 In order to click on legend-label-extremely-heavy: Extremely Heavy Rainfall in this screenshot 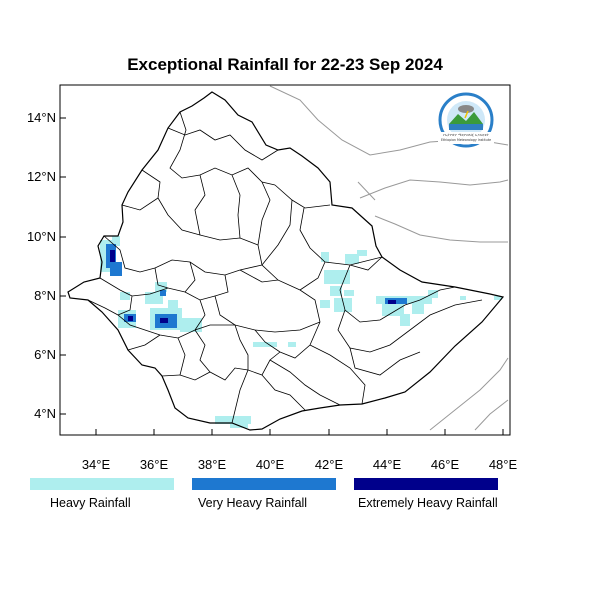, I will do `click(428, 503)`.